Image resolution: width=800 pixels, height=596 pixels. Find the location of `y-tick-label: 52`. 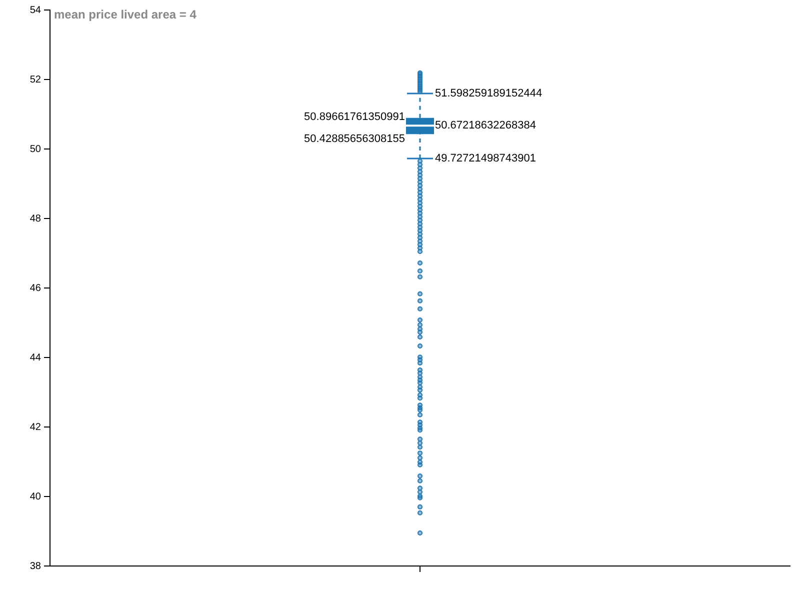

y-tick-label: 52 is located at coordinates (36, 80).